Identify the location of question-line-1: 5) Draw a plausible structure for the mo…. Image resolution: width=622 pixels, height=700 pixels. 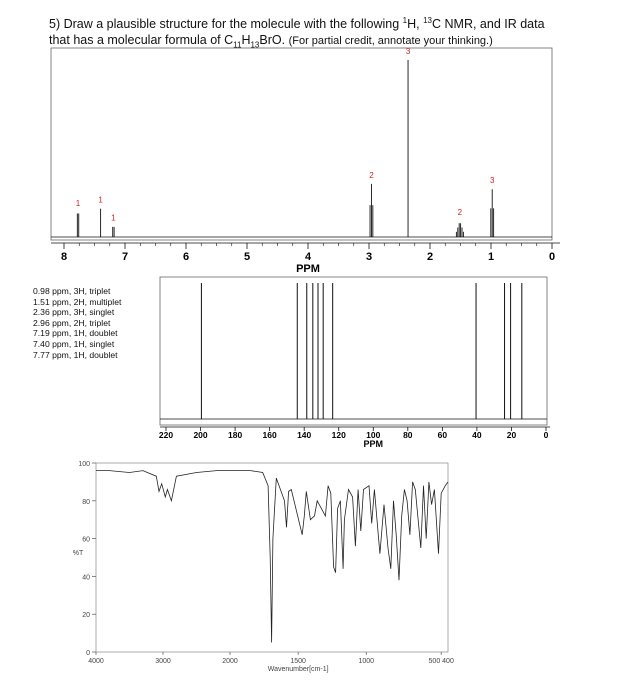
(329, 24).